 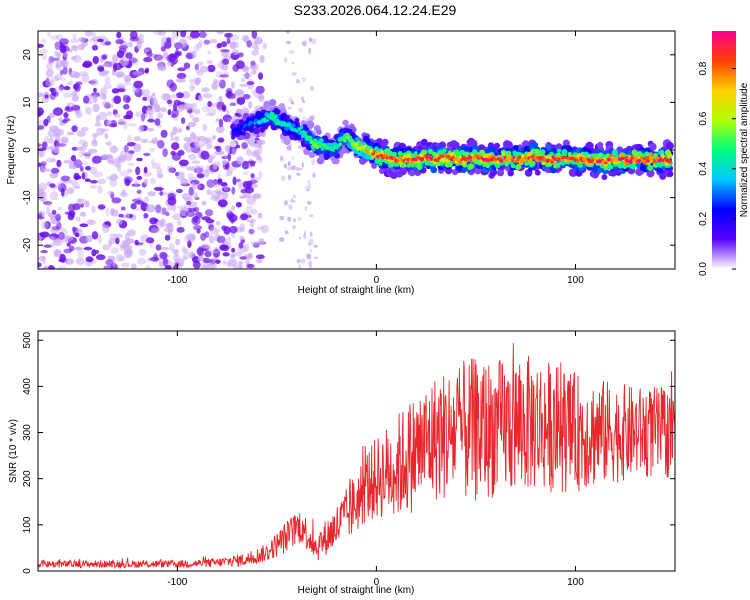 What do you see at coordinates (27, 524) in the screenshot?
I see `y-tick-label: 100` at bounding box center [27, 524].